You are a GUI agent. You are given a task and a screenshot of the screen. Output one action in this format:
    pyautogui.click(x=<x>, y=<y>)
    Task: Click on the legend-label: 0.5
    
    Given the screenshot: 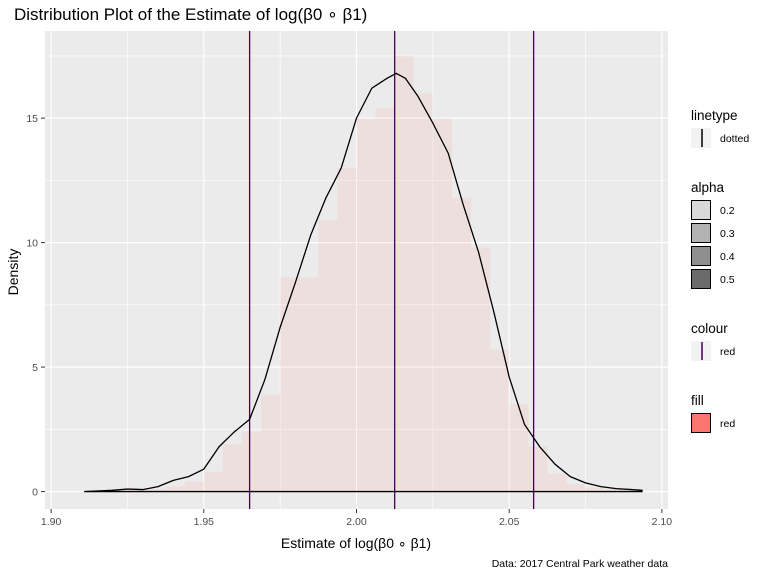 What is the action you would take?
    pyautogui.click(x=727, y=280)
    